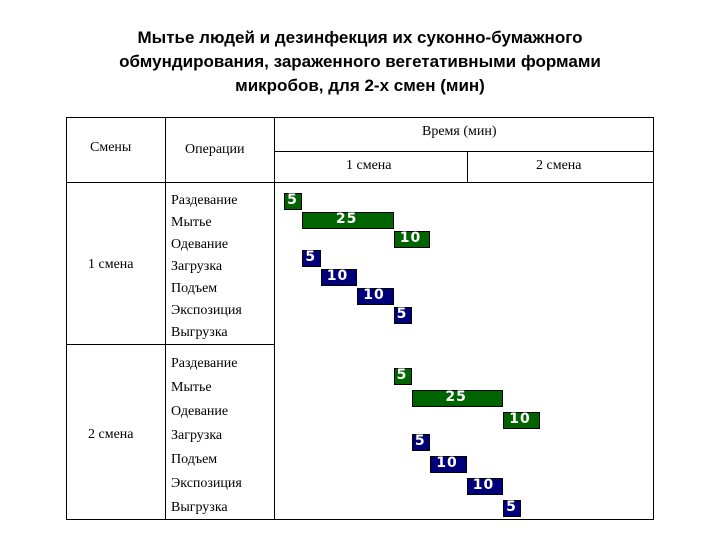 The width and height of the screenshot is (720, 540). What do you see at coordinates (111, 264) in the screenshot?
I see `shift-label-1: 1 смена` at bounding box center [111, 264].